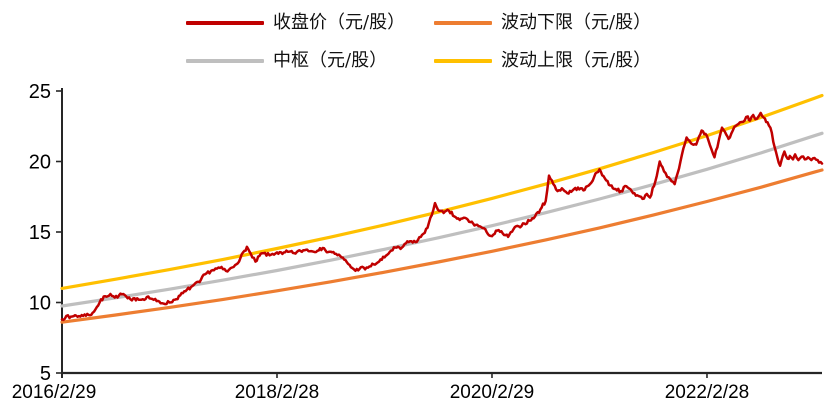 This screenshot has height=417, width=834. What do you see at coordinates (492, 392) in the screenshot?
I see `x-tick-label: 2020/2/29` at bounding box center [492, 392].